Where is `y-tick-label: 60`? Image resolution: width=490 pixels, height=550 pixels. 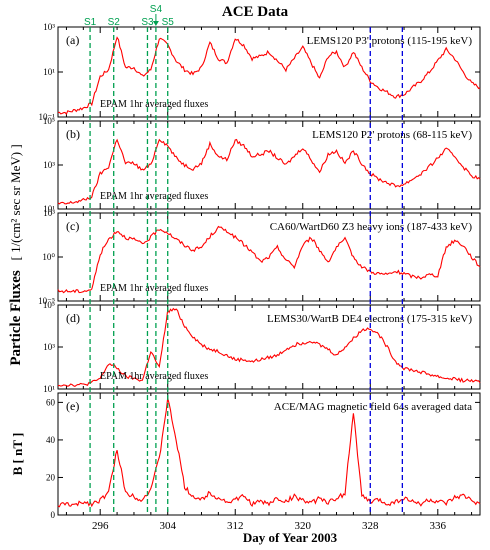
y-tick-label: 60 is located at coordinates (51, 402).